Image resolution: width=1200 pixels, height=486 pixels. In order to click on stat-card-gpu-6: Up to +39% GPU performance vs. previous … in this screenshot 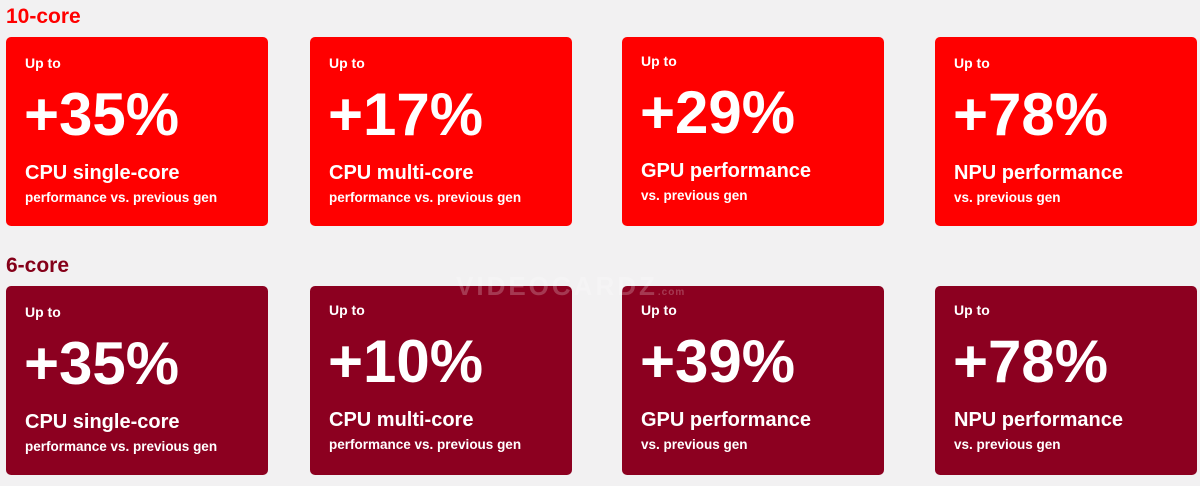, I will do `click(753, 380)`.